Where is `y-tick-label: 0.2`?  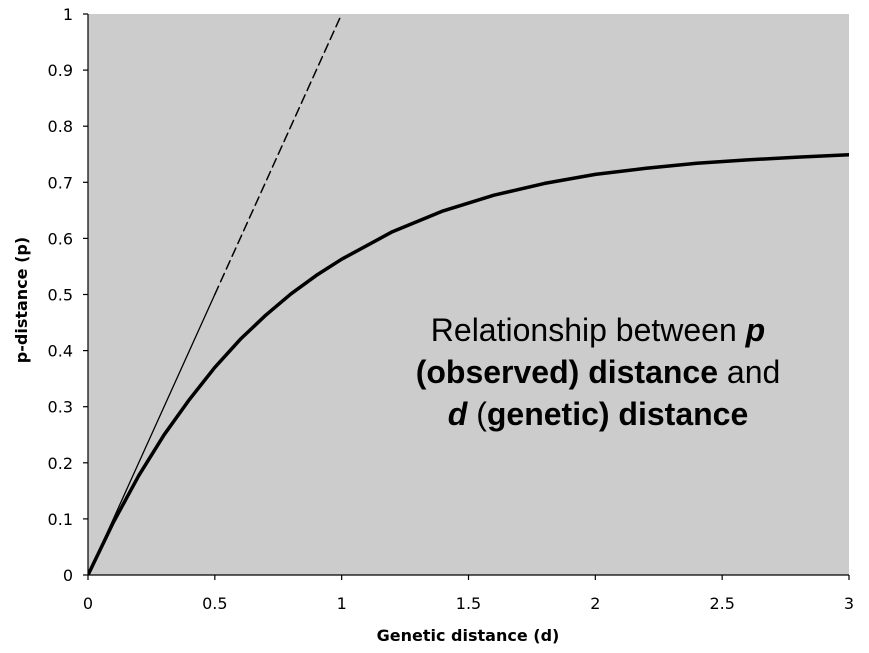 y-tick-label: 0.2 is located at coordinates (60, 463).